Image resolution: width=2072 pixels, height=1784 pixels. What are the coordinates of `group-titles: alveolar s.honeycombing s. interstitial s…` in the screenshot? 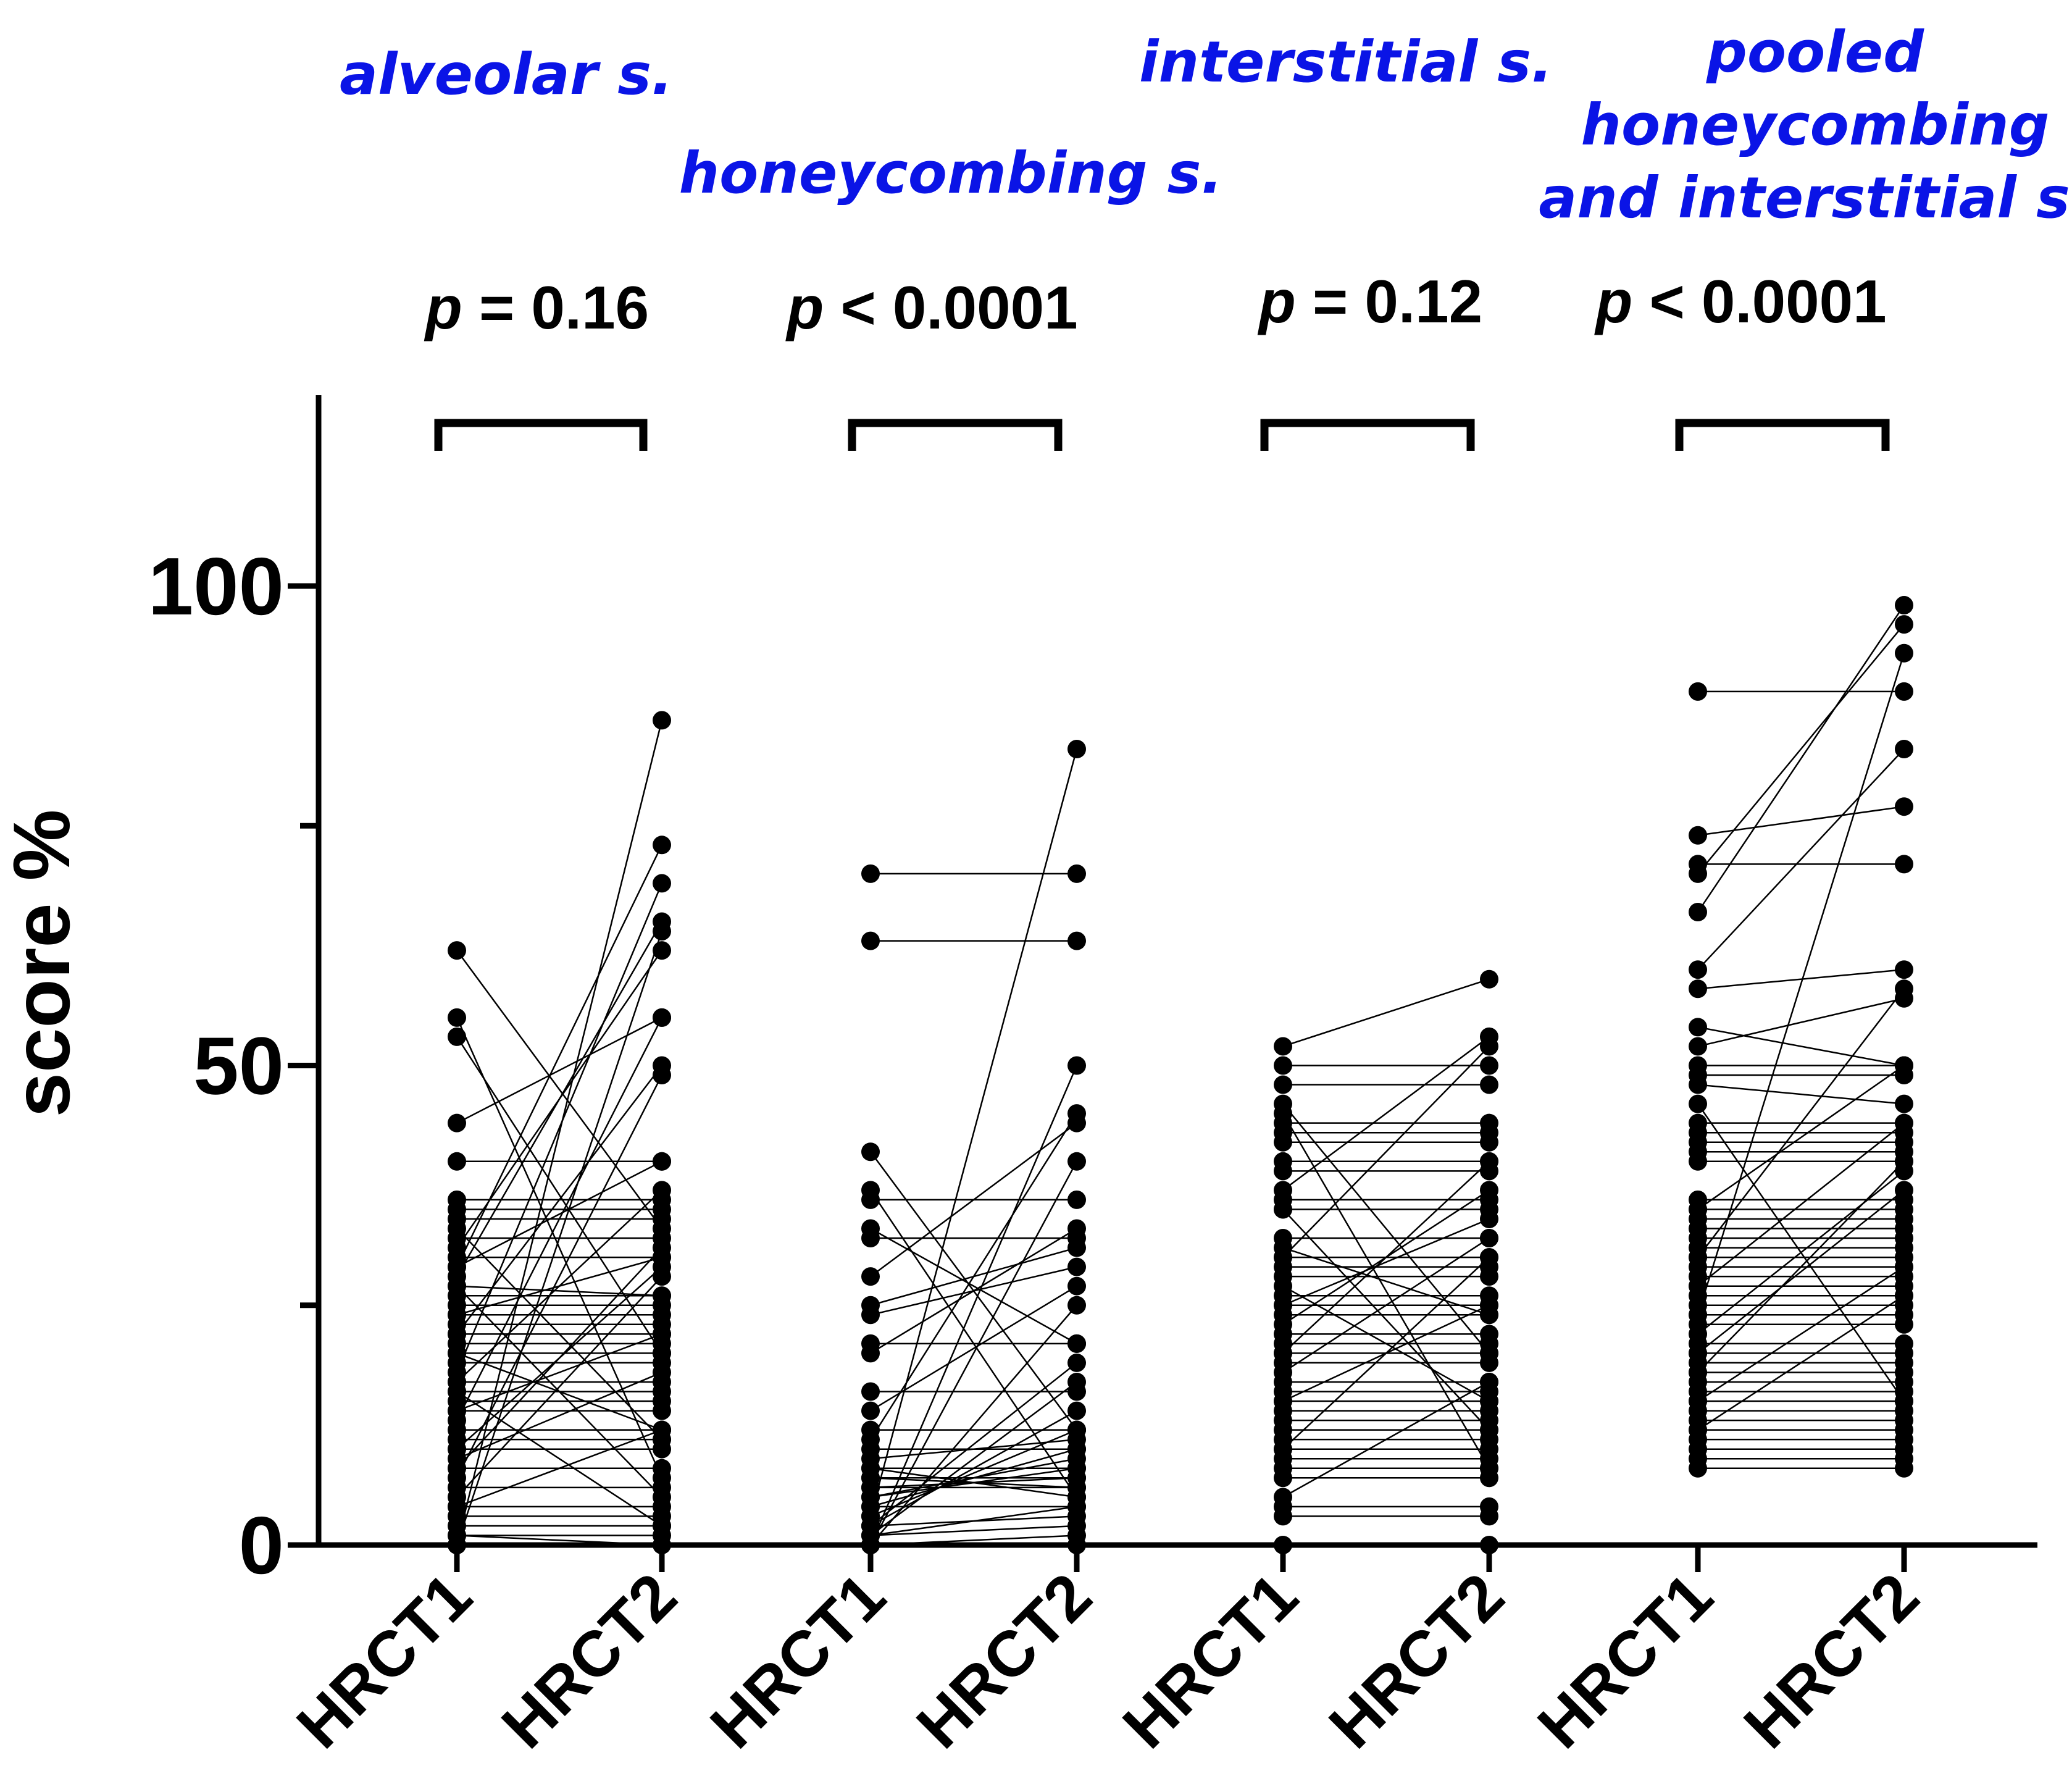 It's located at (1206, 125).